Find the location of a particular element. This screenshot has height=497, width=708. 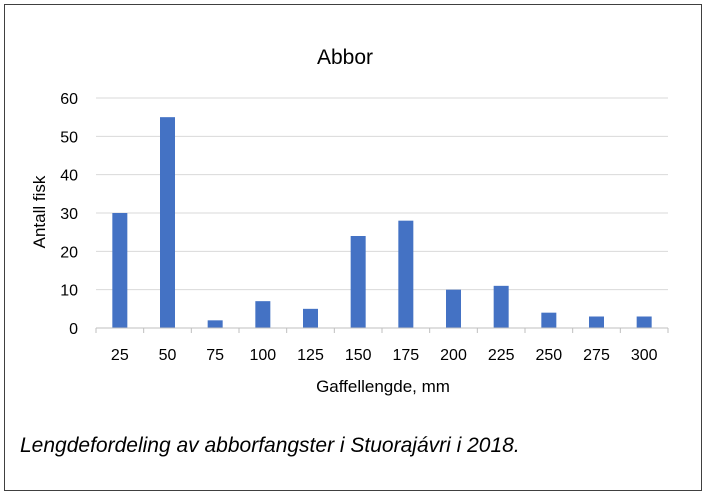

x-tick-label: 125 is located at coordinates (310, 355).